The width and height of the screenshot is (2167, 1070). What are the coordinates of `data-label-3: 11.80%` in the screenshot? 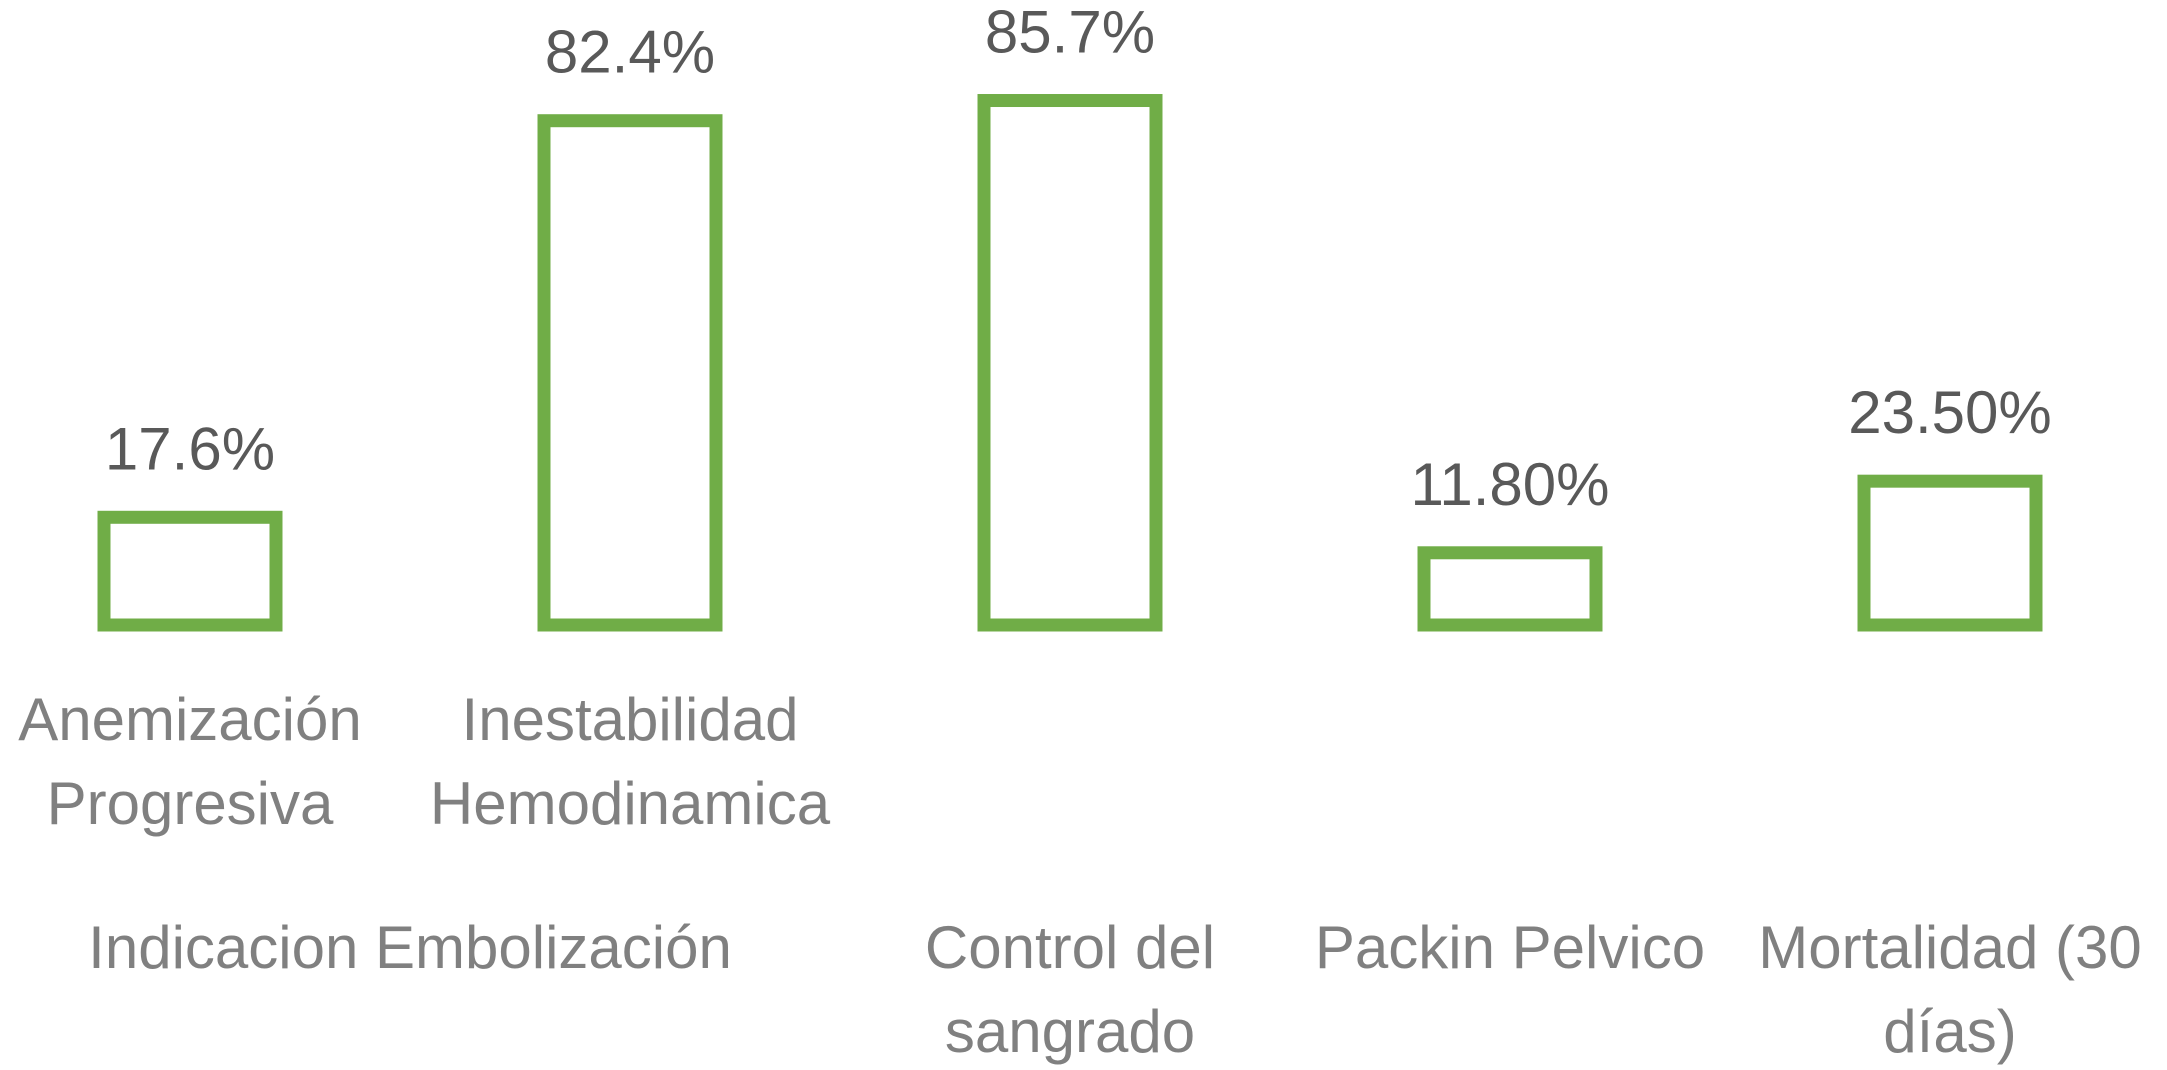 It's located at (1509, 484).